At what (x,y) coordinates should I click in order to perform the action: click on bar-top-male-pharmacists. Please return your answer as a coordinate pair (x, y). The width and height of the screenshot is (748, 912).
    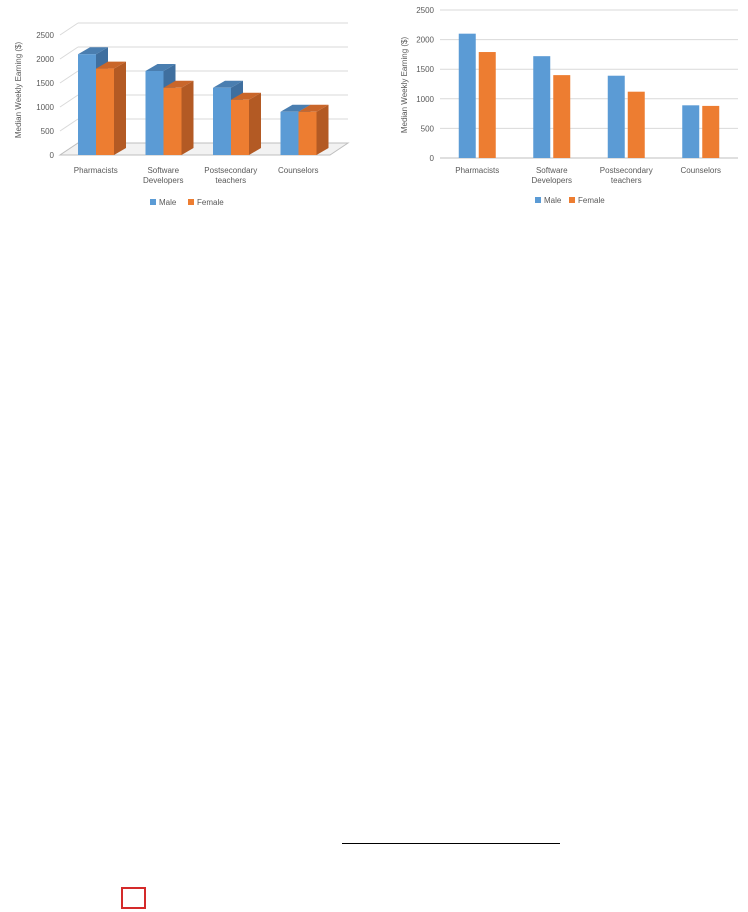
    Looking at the image, I should click on (93, 51).